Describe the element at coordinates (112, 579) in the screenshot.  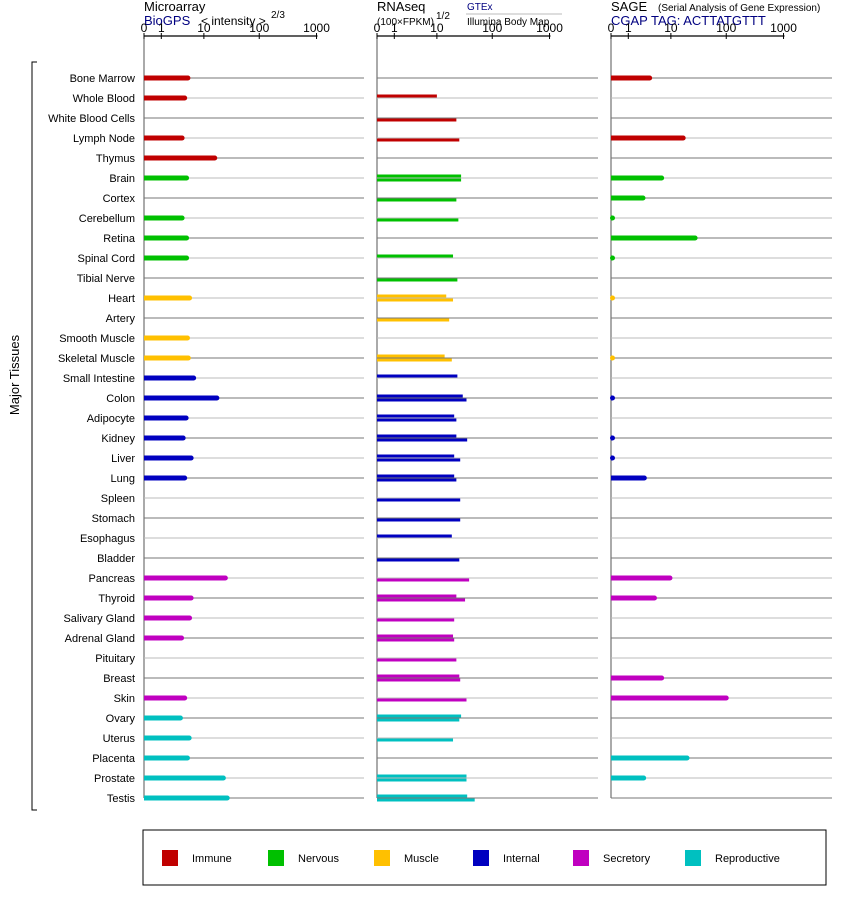
I see `tissue-label: Pancreas` at that location.